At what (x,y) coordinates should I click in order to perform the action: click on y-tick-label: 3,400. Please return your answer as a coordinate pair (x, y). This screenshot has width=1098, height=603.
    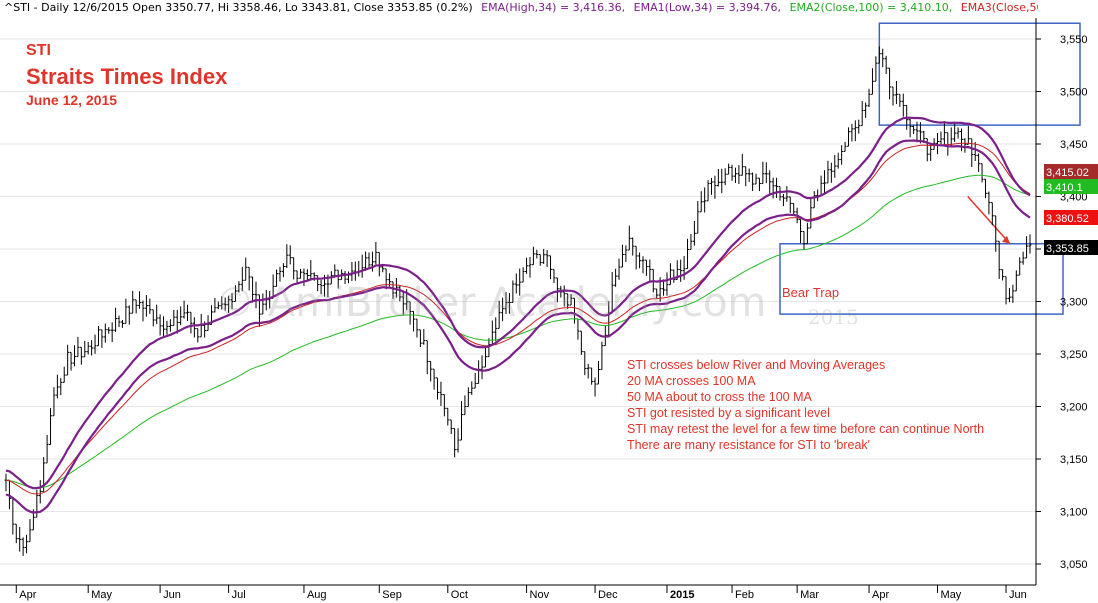
    Looking at the image, I should click on (1074, 198).